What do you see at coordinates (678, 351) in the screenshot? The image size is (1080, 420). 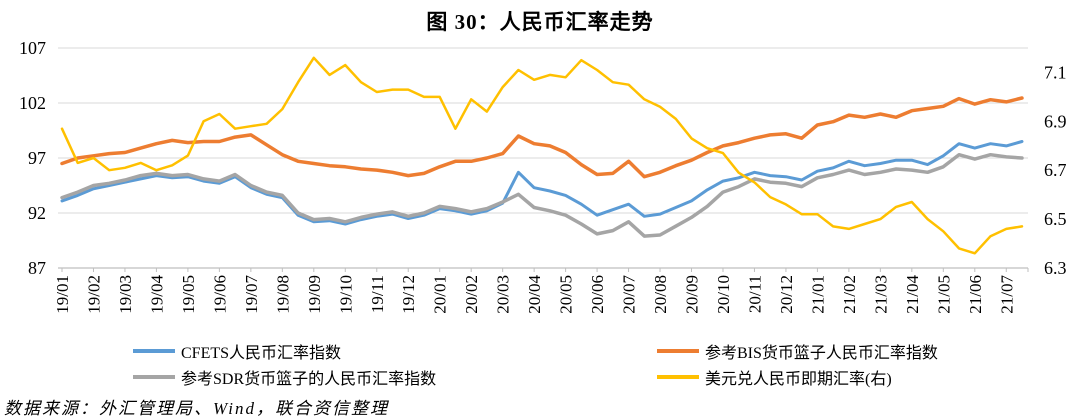 I see `legend-swatch-bis-line` at bounding box center [678, 351].